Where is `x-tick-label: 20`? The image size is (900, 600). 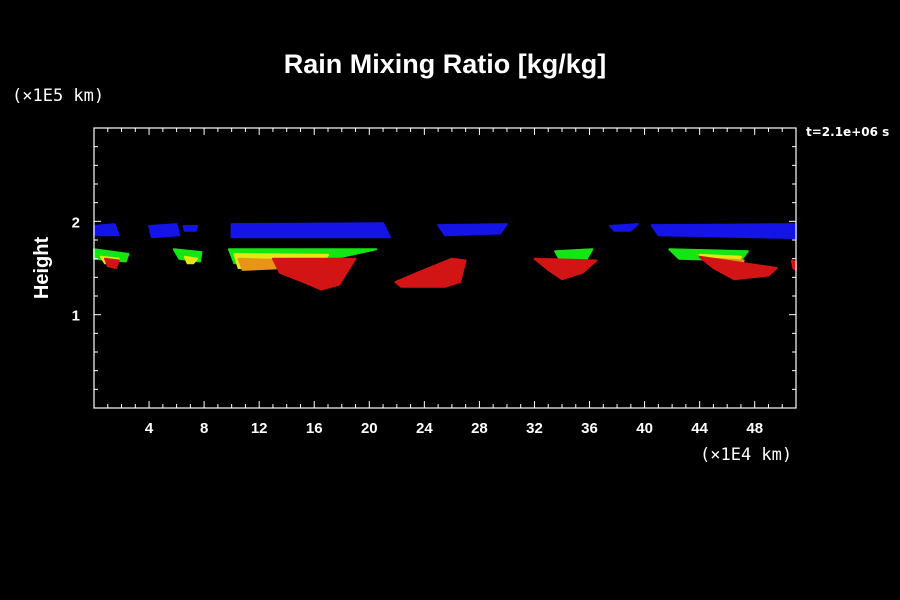 x-tick-label: 20 is located at coordinates (369, 428).